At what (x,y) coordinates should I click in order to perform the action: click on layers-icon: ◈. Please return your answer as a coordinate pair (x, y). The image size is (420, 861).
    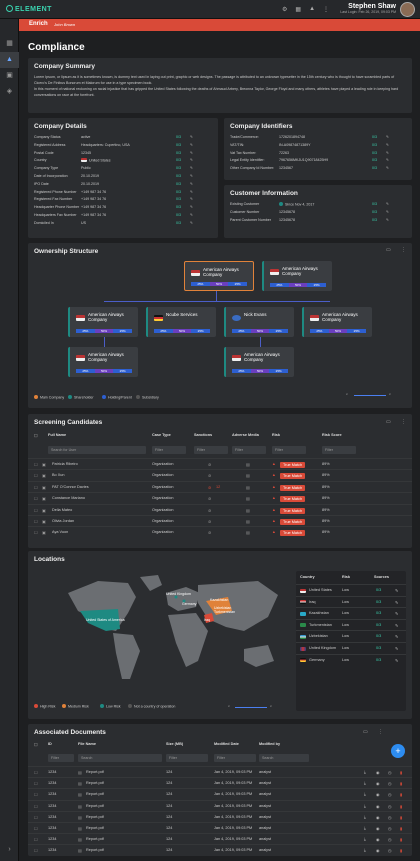
    Looking at the image, I should click on (9, 91).